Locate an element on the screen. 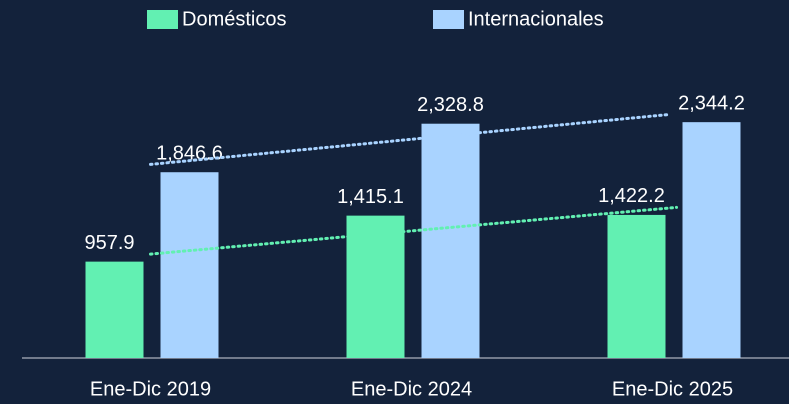 The height and width of the screenshot is (404, 789). data-label: 2,344.2 is located at coordinates (711, 103).